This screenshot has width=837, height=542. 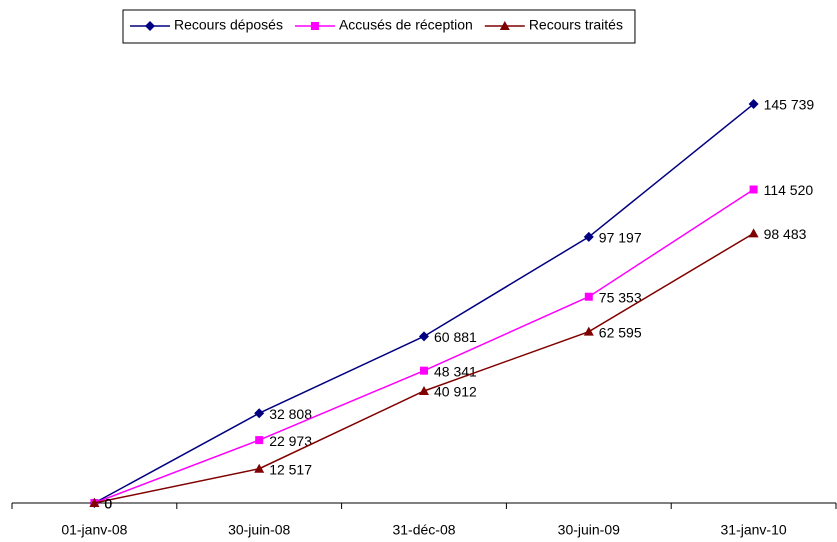 What do you see at coordinates (620, 238) in the screenshot?
I see `data-label: 97 197` at bounding box center [620, 238].